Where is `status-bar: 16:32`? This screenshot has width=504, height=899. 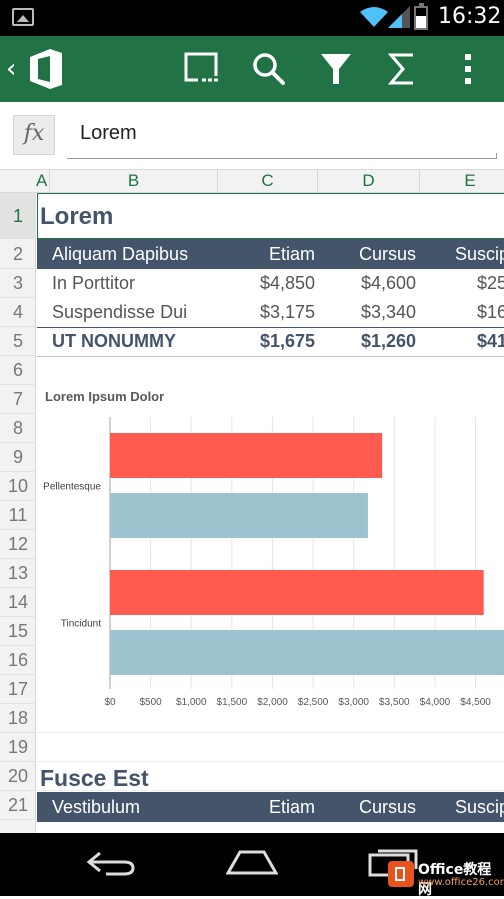 status-bar: 16:32 is located at coordinates (252, 18).